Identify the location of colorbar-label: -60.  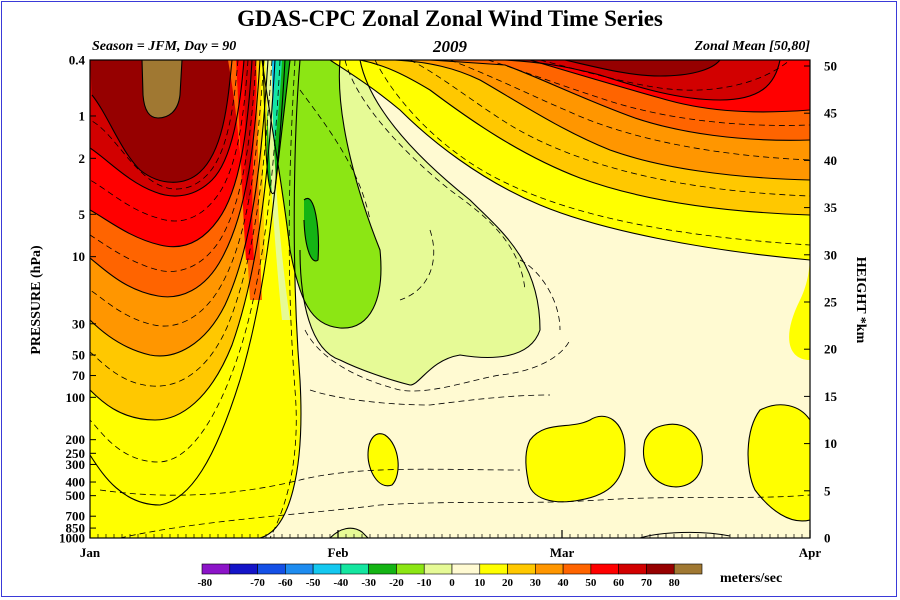
(285, 583).